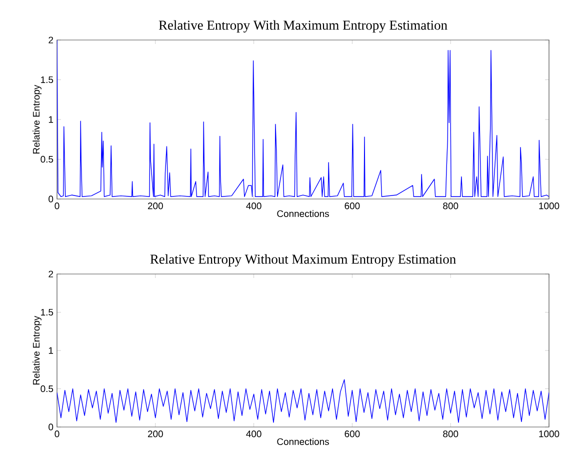 The height and width of the screenshot is (465, 566). What do you see at coordinates (303, 401) in the screenshot?
I see `line-series` at bounding box center [303, 401].